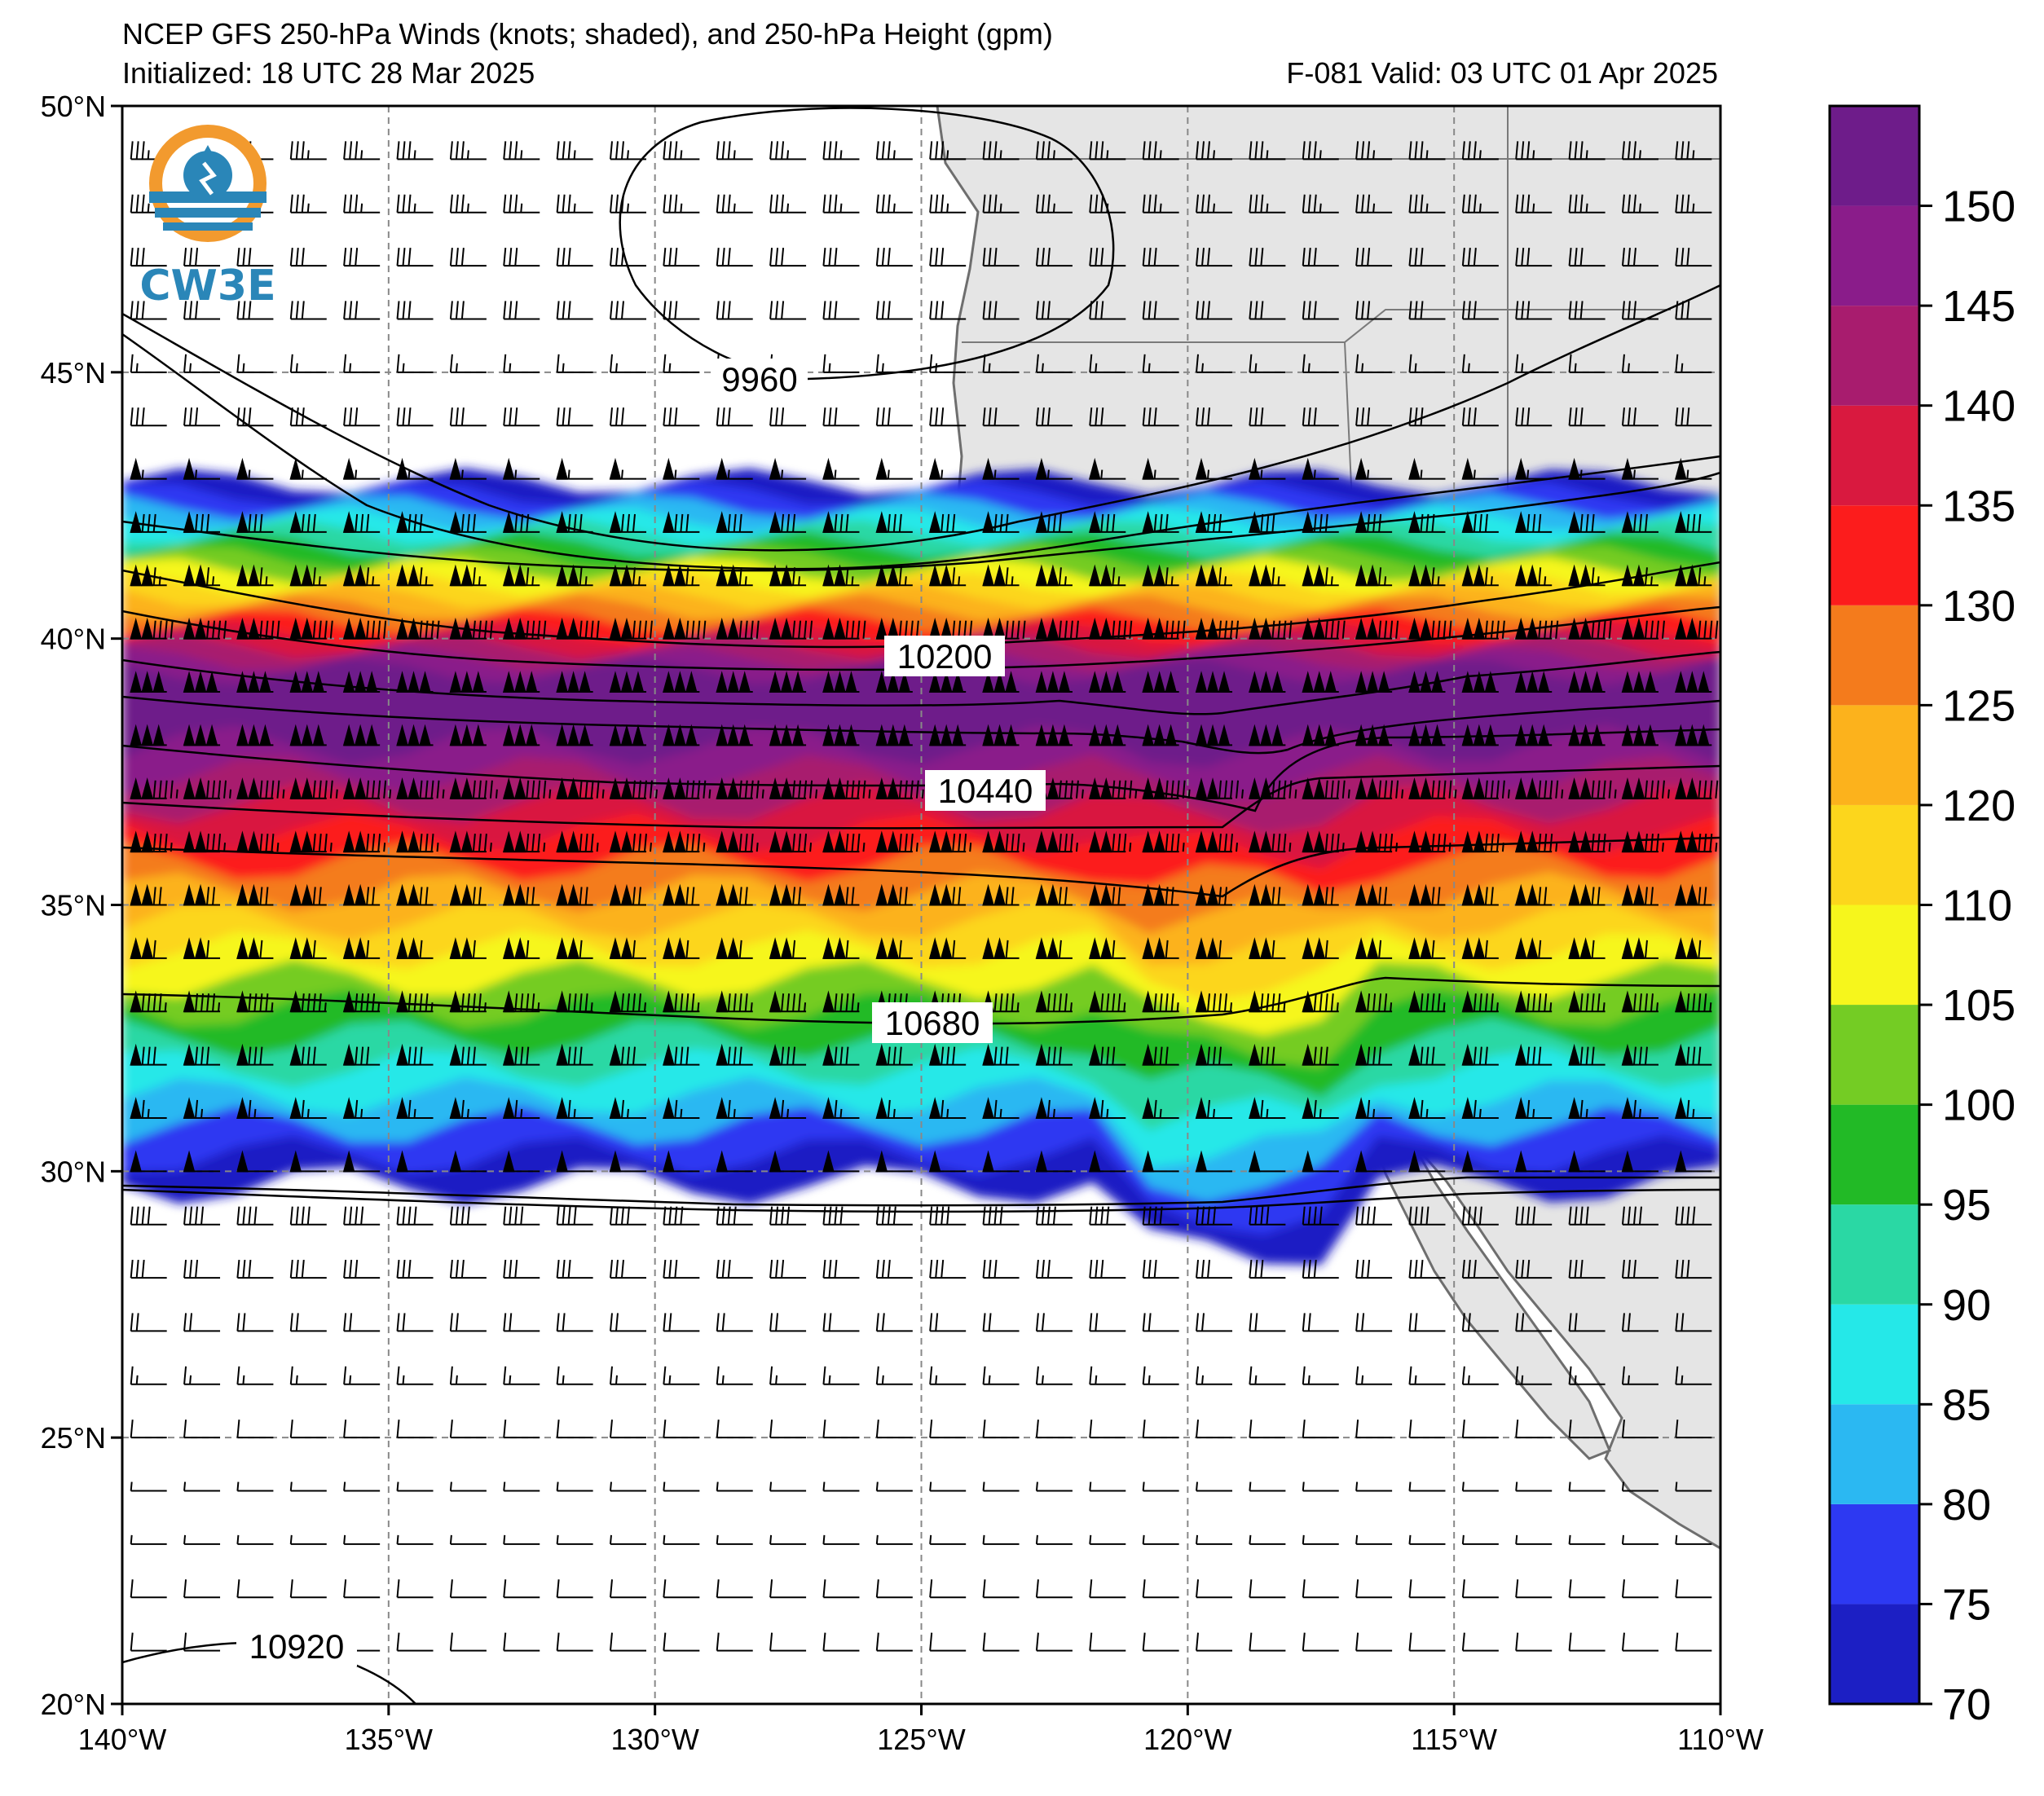  I want to click on colorbar-label: 75, so click(1966, 1604).